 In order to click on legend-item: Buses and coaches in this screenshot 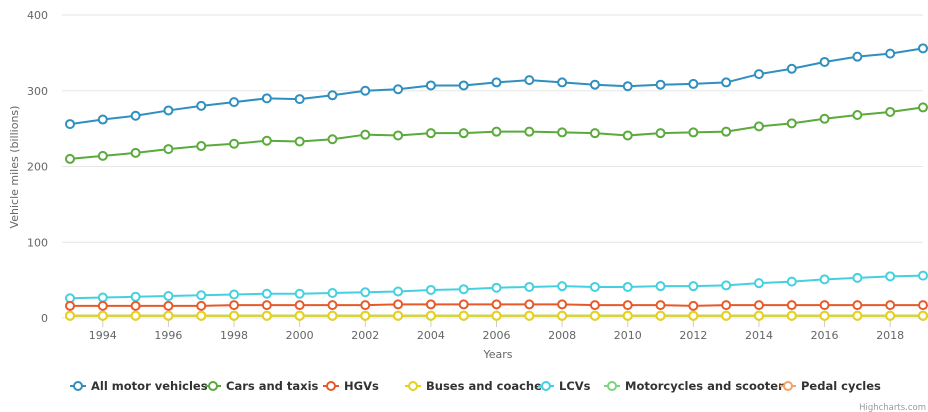, I will do `click(477, 386)`.